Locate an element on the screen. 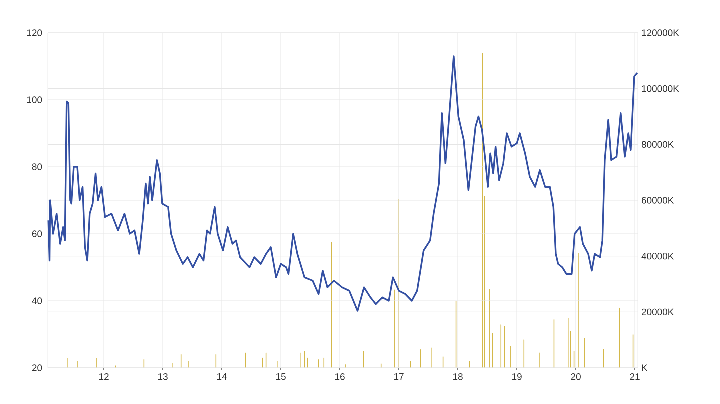 This screenshot has height=404, width=720. y-tick-label: 120 is located at coordinates (34, 33).